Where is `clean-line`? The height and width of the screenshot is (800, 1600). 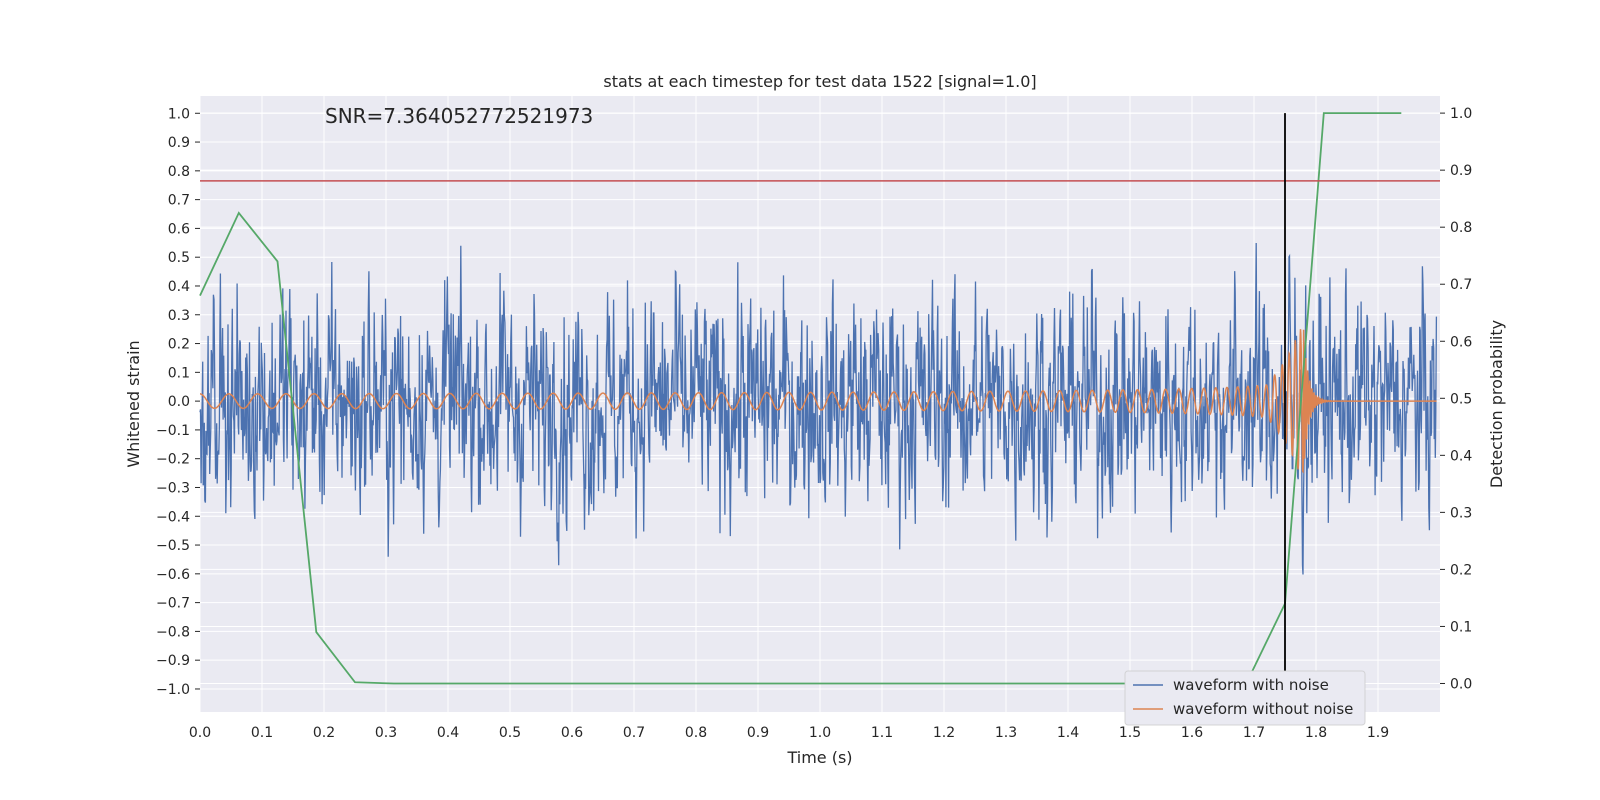
clean-line is located at coordinates (818, 401).